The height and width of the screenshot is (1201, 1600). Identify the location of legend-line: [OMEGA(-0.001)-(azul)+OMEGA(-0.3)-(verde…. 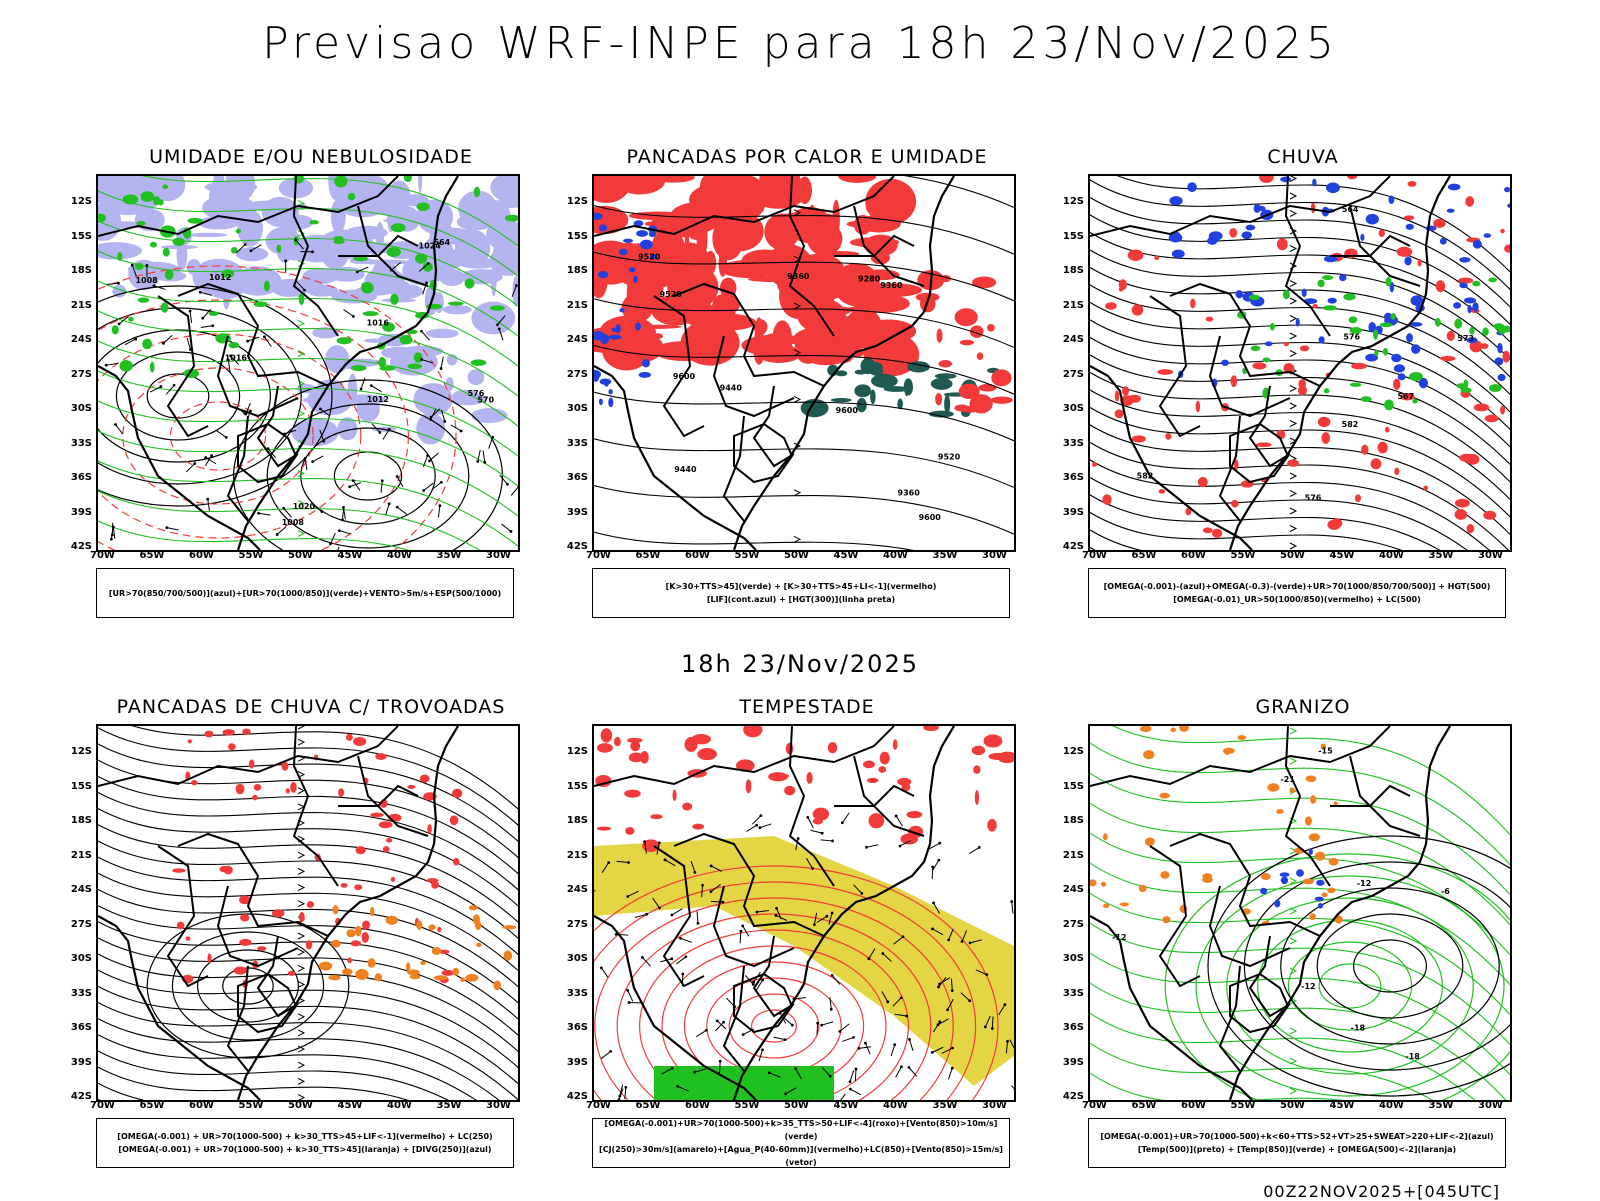
(1297, 586).